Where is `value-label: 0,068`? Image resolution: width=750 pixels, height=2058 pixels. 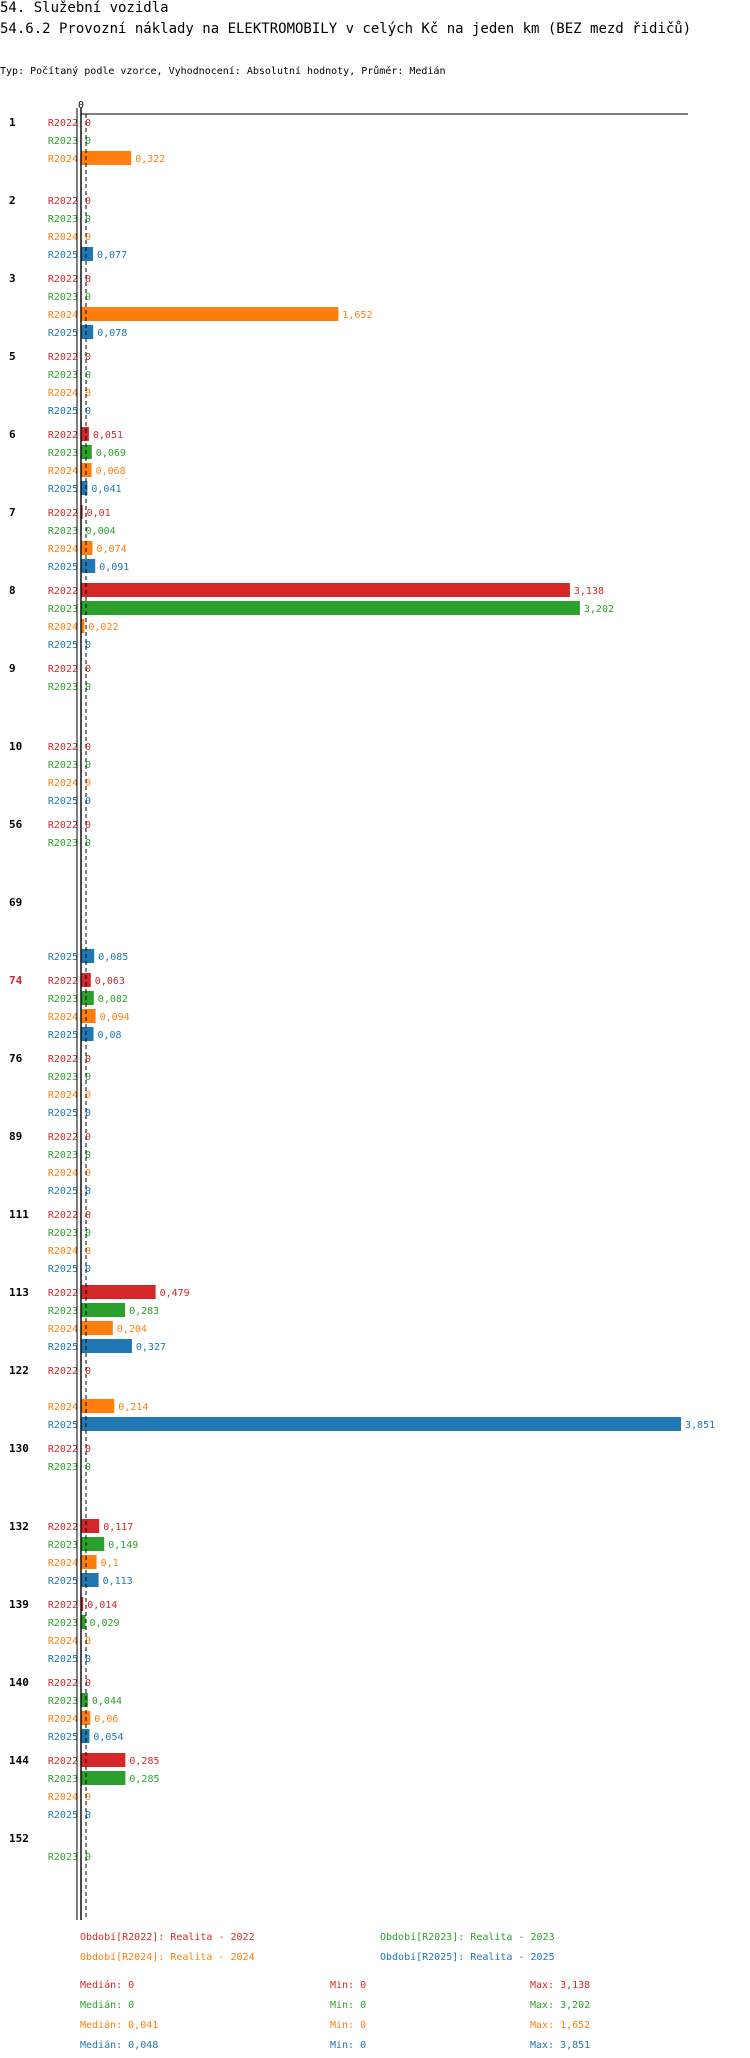
value-label: 0,068 is located at coordinates (111, 471).